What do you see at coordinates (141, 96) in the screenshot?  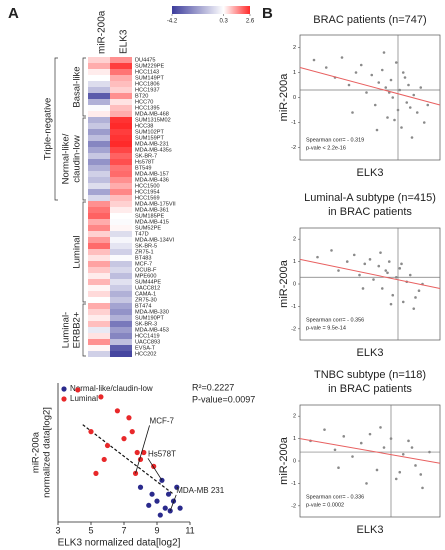 I see `row-label: BT20` at bounding box center [141, 96].